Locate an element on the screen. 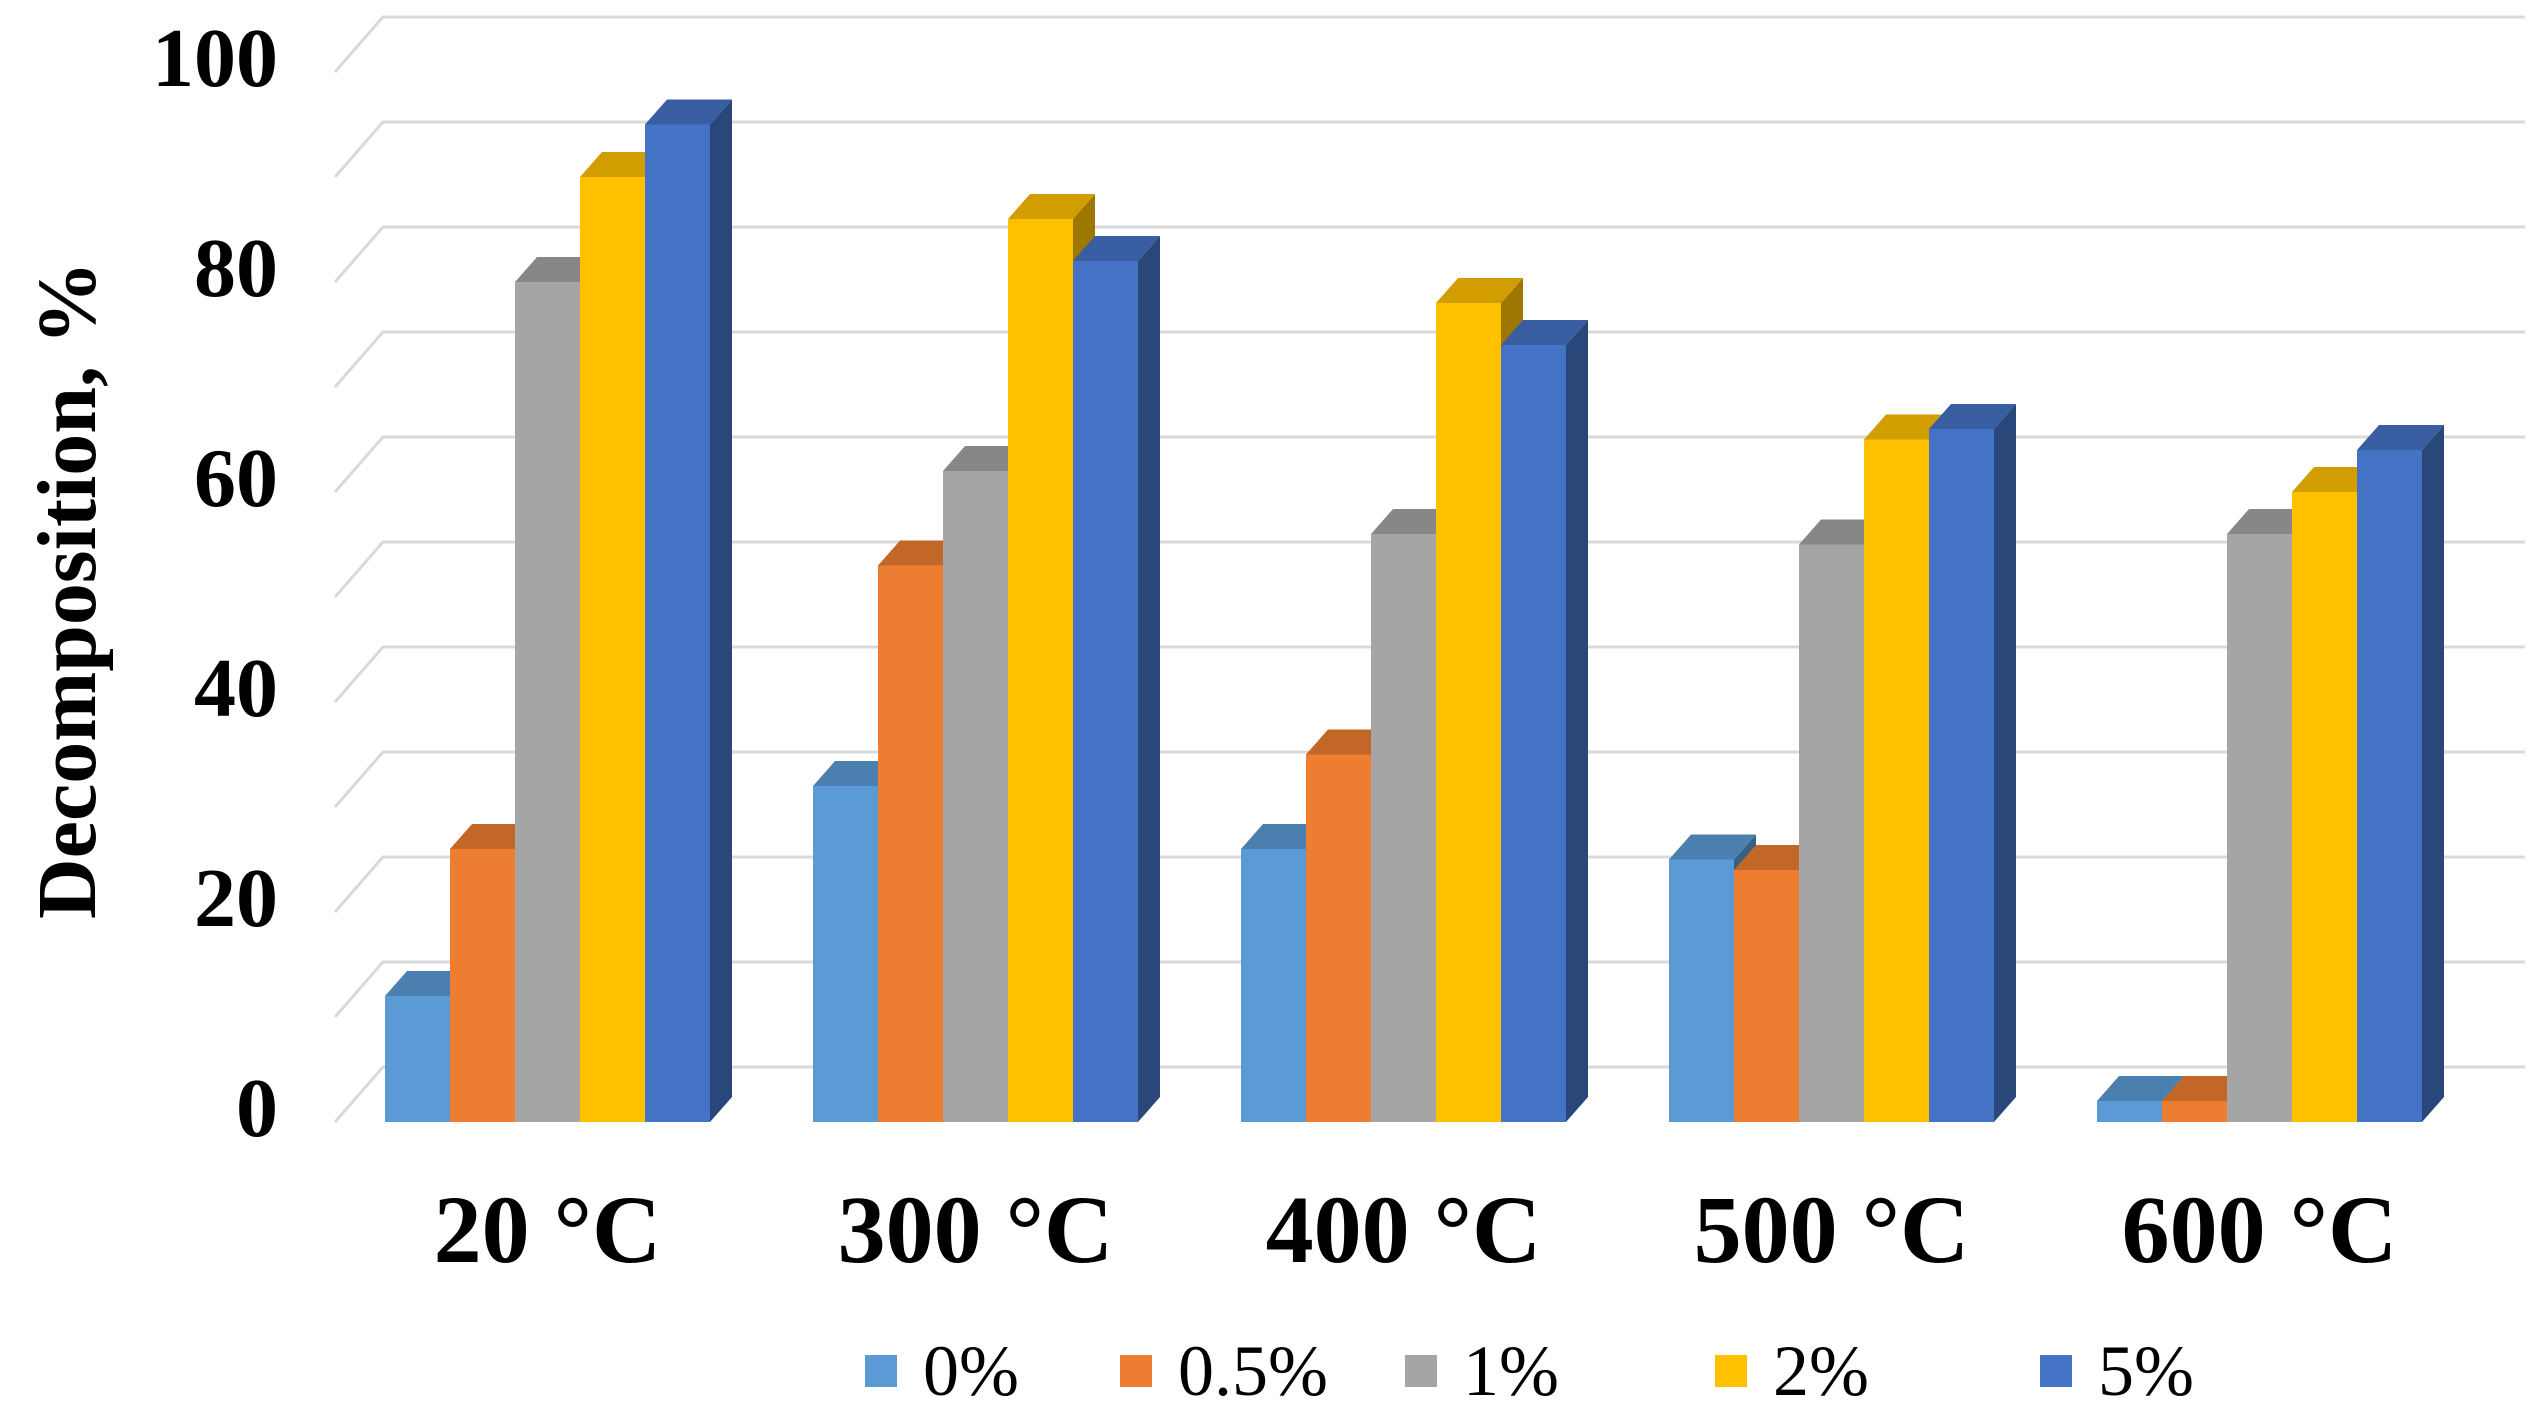  legend-label: 1% is located at coordinates (1511, 1371).